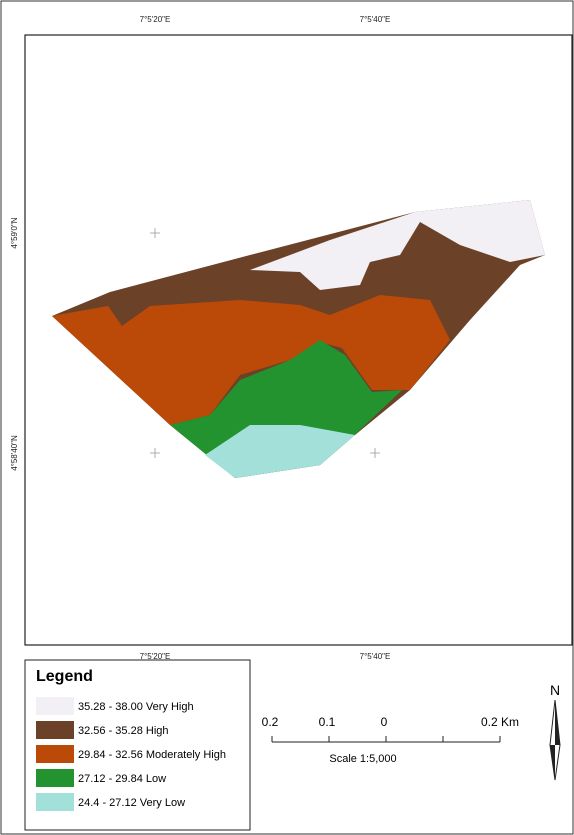 This screenshot has height=835, width=574. I want to click on zone-moderately-high, so click(251, 360).